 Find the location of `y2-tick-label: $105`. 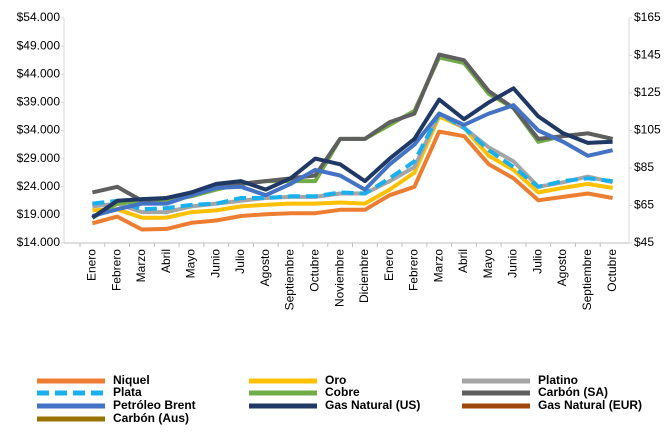

y2-tick-label: $105 is located at coordinates (647, 130).